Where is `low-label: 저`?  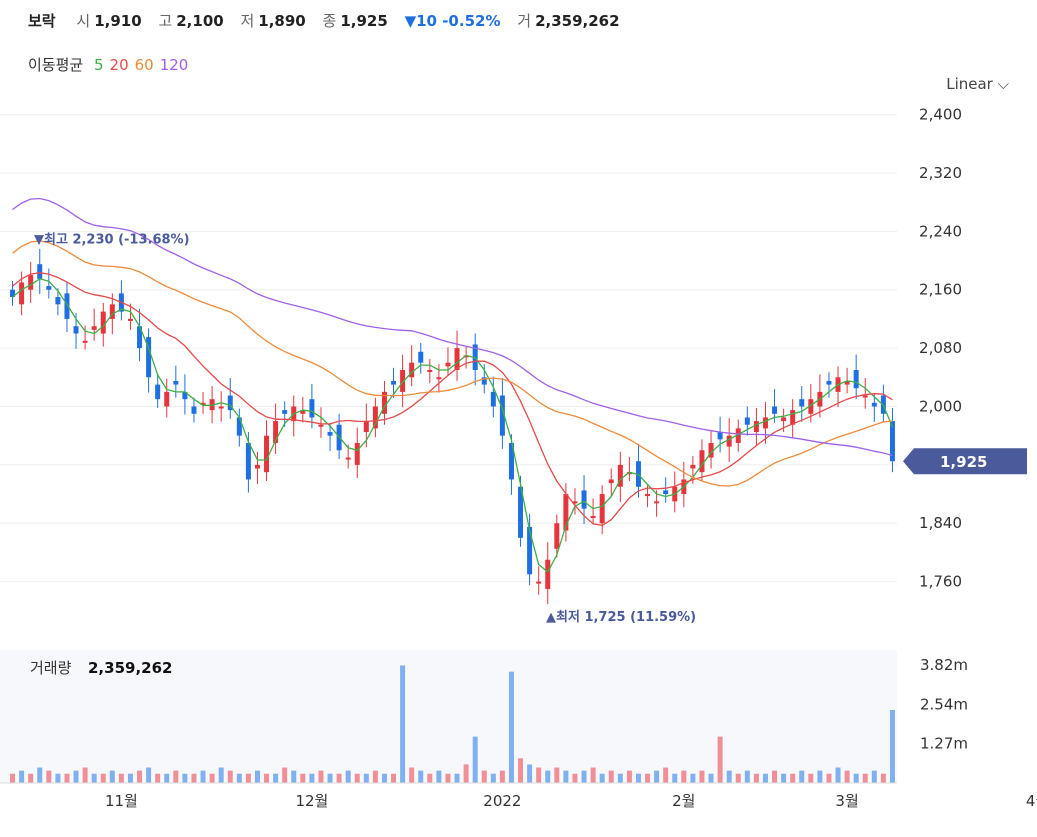
low-label: 저 is located at coordinates (247, 21).